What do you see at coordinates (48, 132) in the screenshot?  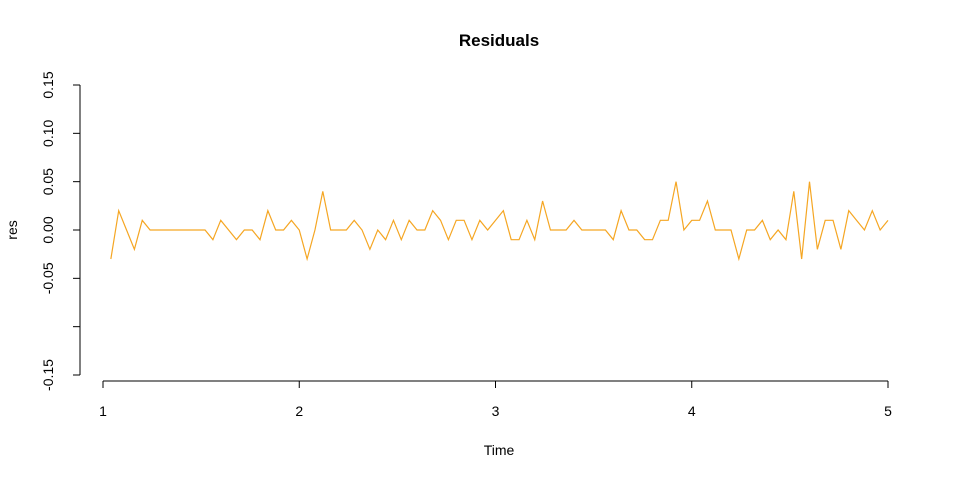 I see `y-tick-label: 0.10` at bounding box center [48, 132].